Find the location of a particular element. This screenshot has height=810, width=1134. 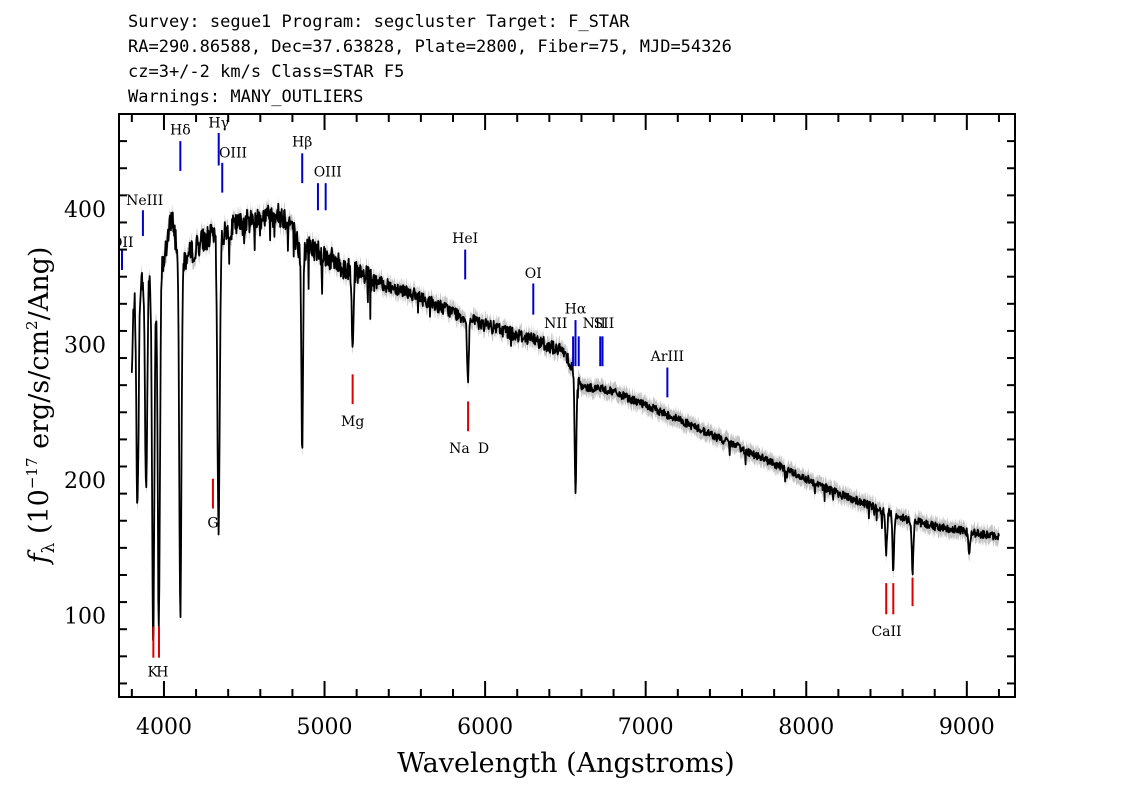

y-axis-label: fλ (10−17 erg/s/cm2/Ang) is located at coordinates (41, 406).